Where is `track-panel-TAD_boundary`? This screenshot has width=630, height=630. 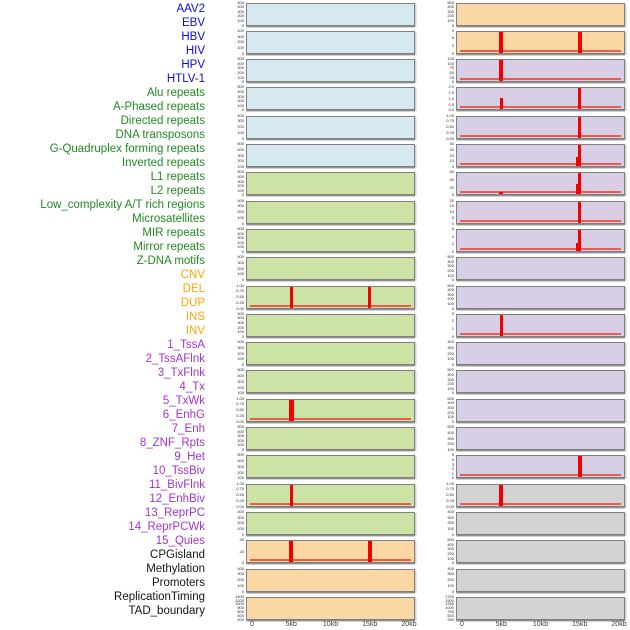 track-panel-TAD_boundary is located at coordinates (540, 608).